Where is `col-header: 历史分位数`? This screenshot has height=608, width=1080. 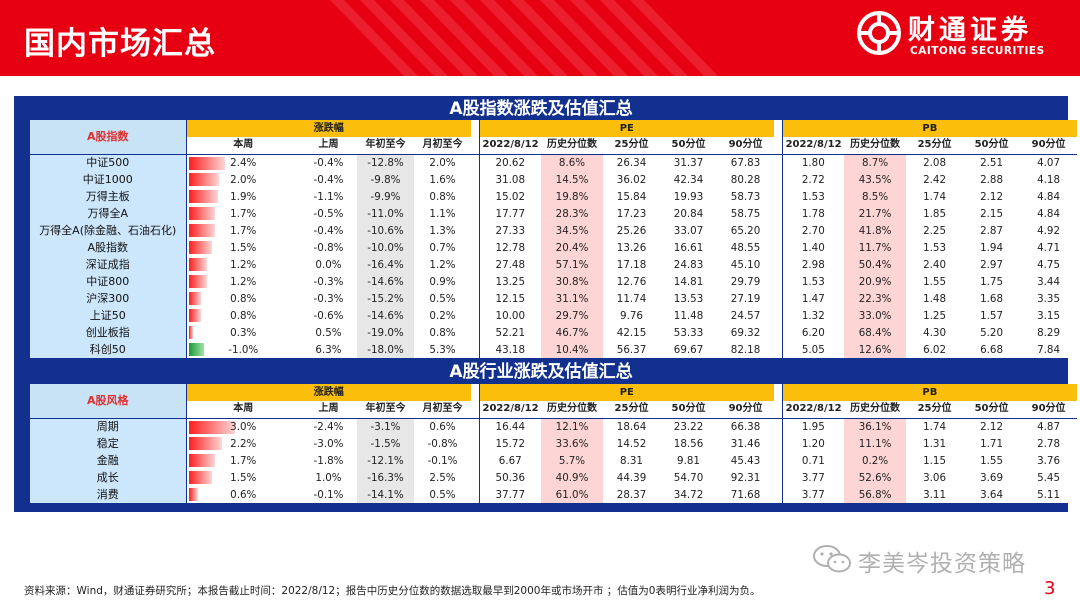
col-header: 历史分位数 is located at coordinates (875, 146).